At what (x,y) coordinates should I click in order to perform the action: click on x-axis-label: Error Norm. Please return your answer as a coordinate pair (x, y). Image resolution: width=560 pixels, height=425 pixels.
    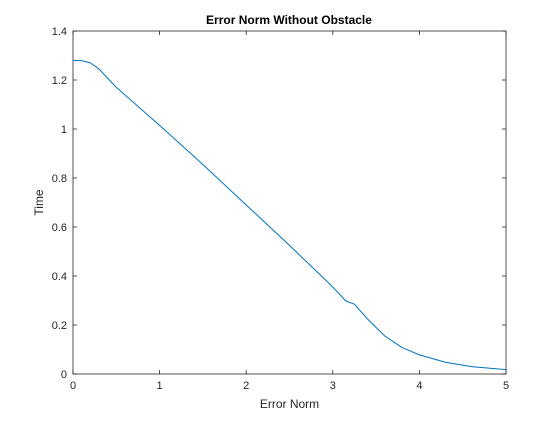
    Looking at the image, I should click on (289, 404).